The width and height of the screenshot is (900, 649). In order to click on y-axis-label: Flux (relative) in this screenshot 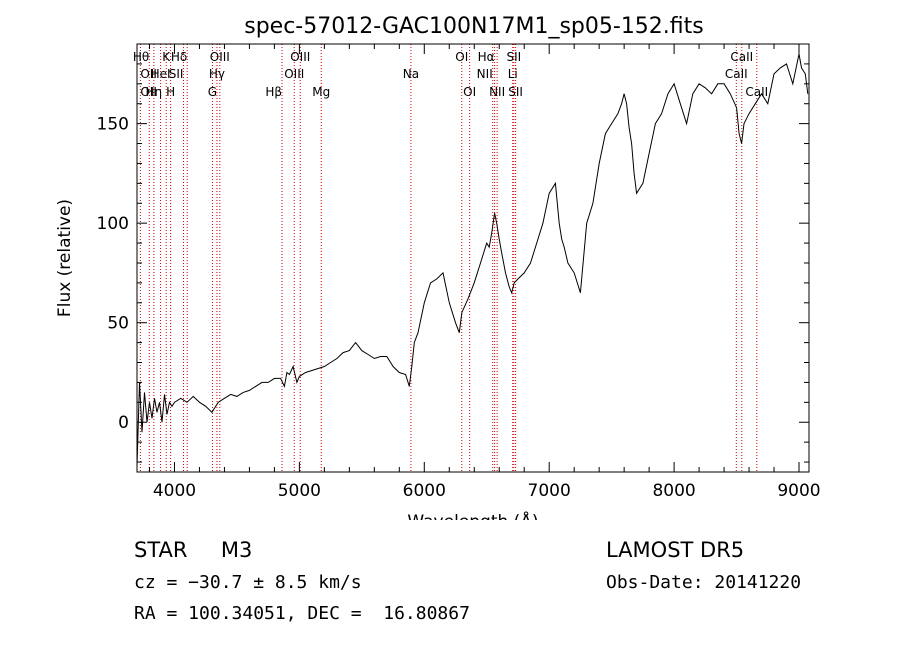, I will do `click(65, 258)`.